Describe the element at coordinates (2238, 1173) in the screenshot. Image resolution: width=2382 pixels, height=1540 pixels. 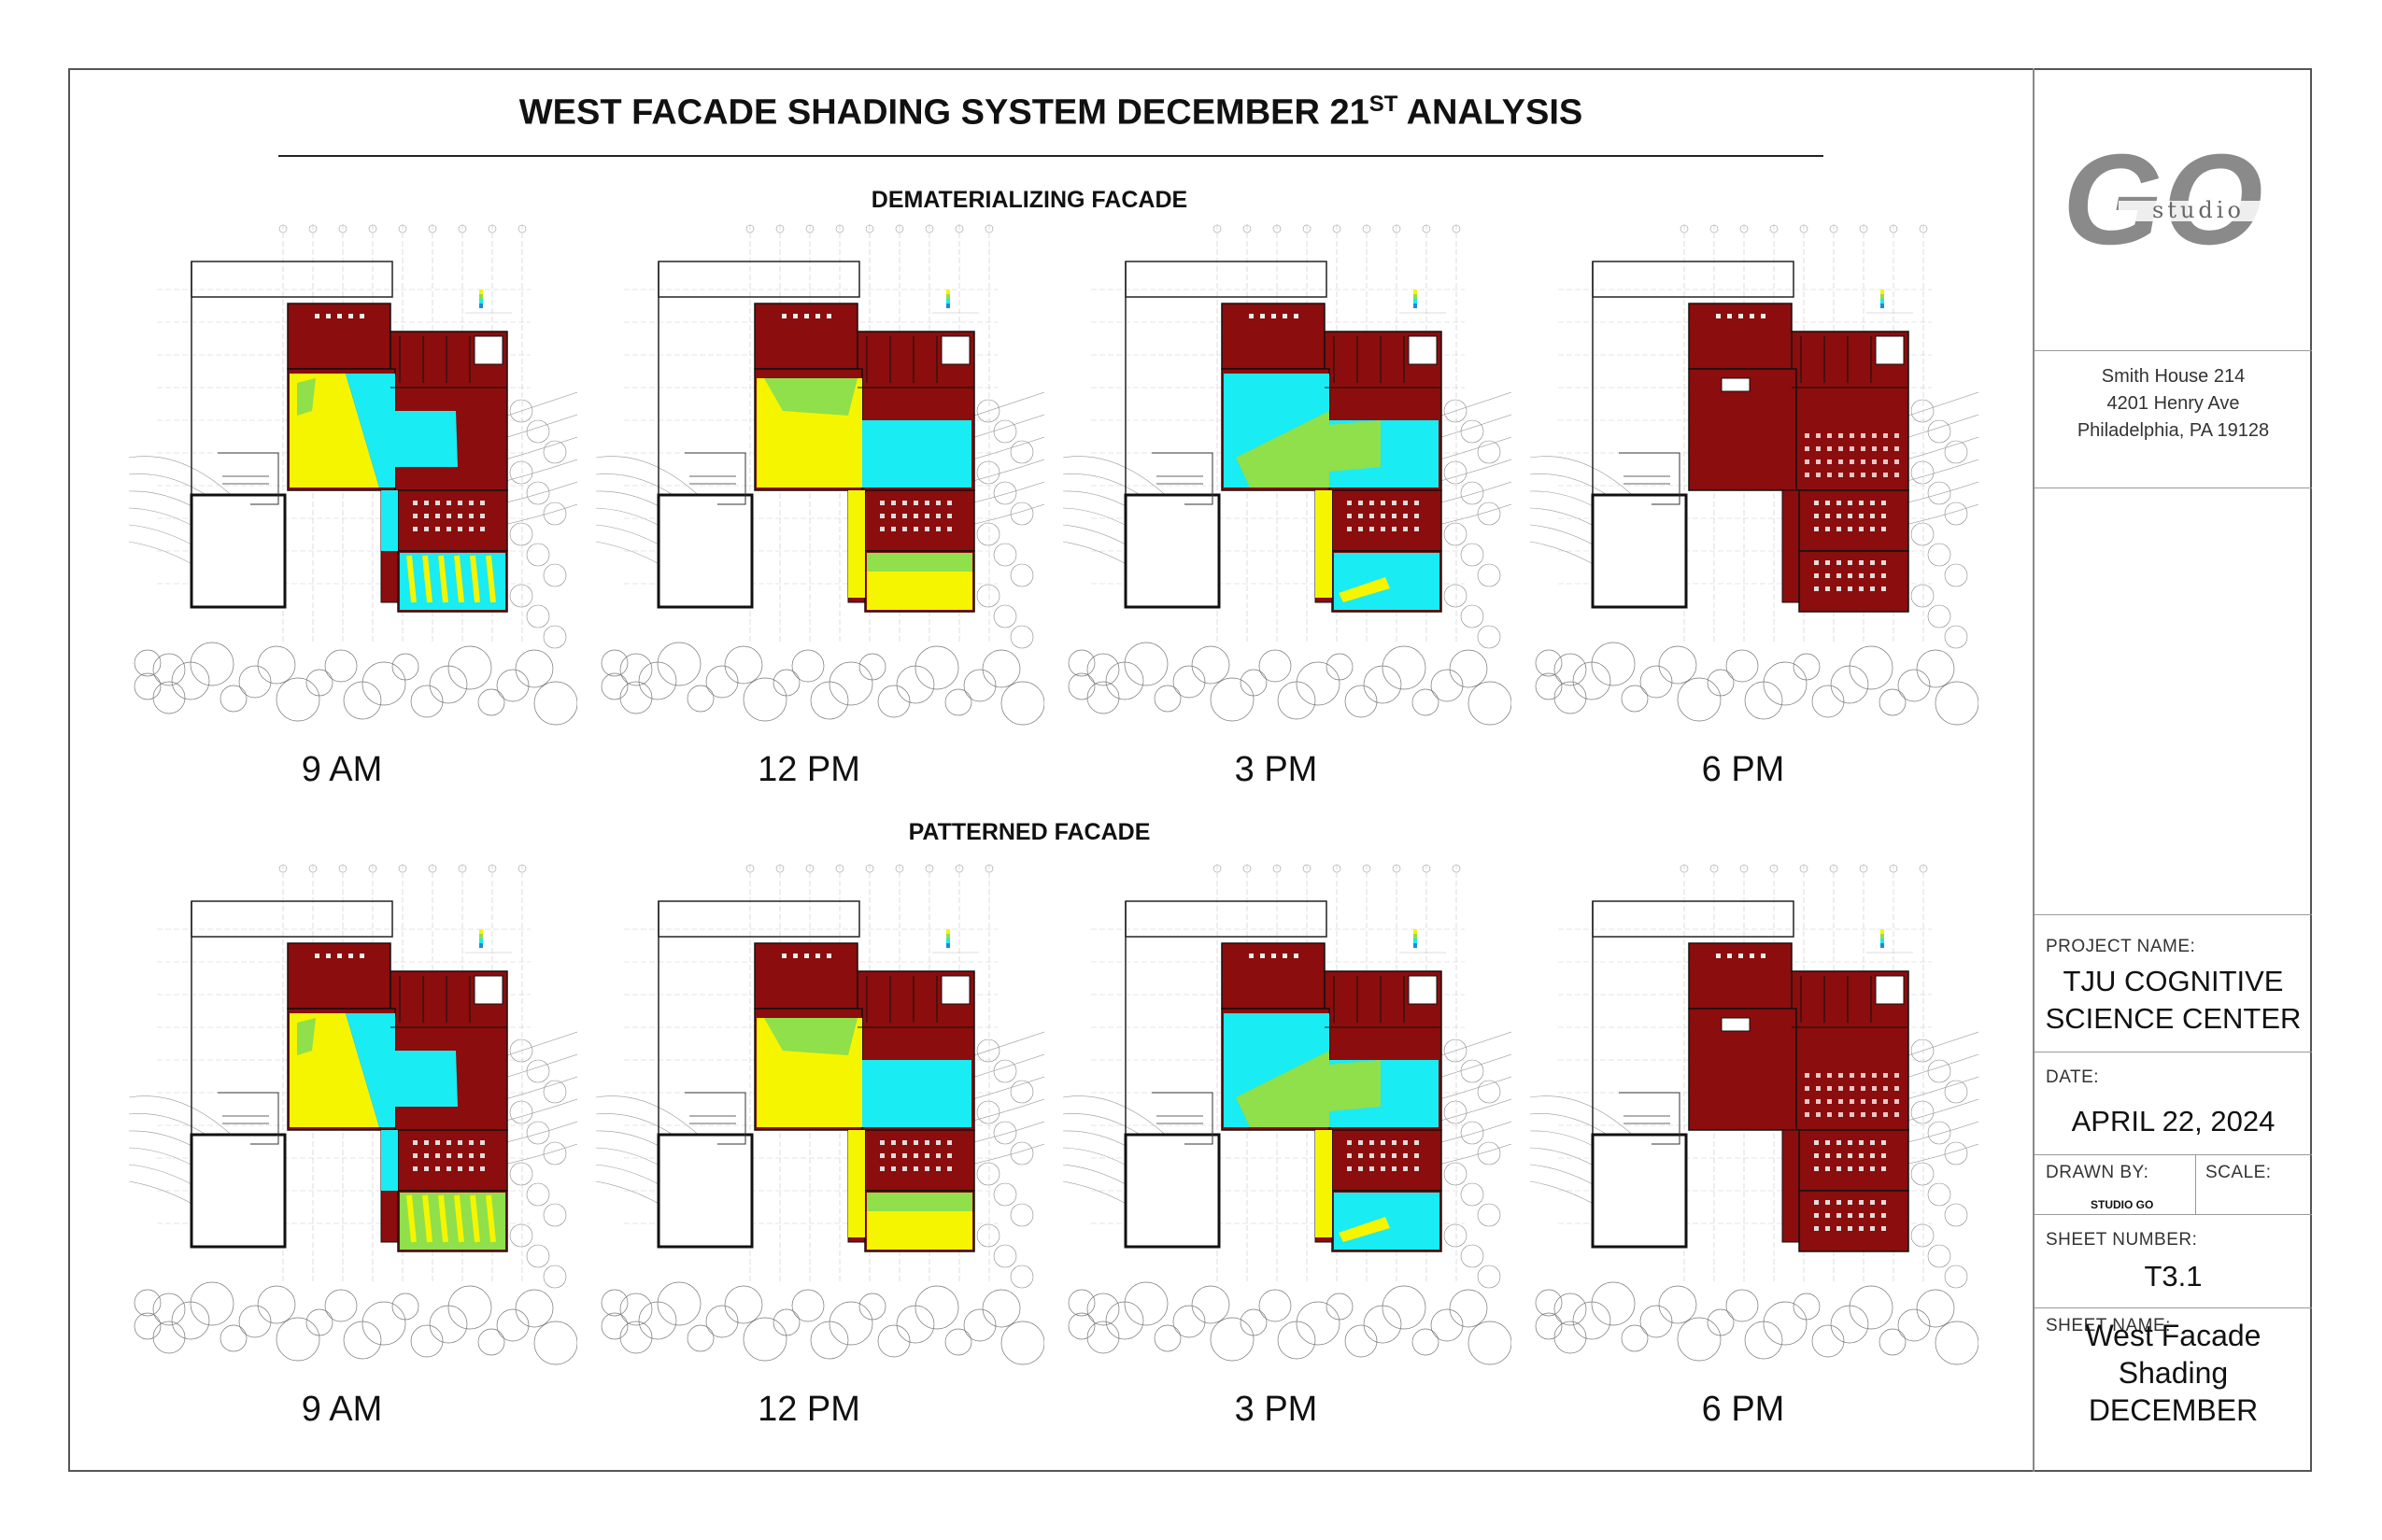
I see `scale-label: SCALE:` at that location.